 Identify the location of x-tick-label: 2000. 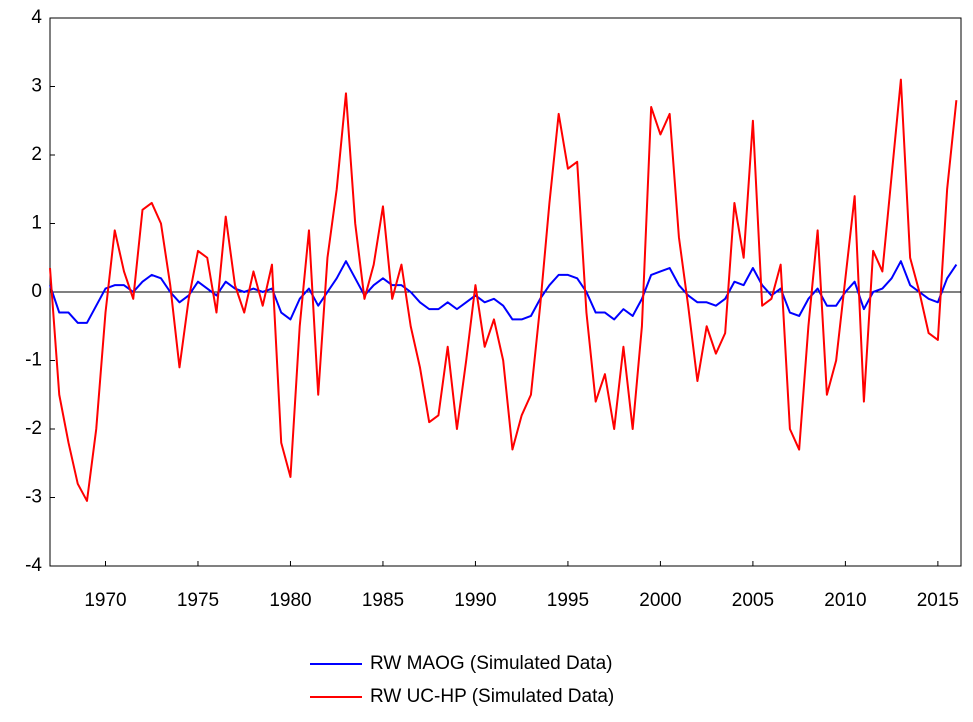
(660, 600).